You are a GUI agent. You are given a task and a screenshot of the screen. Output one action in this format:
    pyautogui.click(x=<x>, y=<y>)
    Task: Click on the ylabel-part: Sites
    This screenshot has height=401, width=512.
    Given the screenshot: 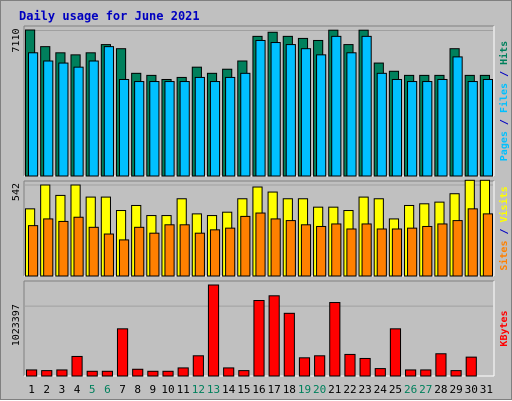 What is the action you would take?
    pyautogui.click(x=504, y=256)
    